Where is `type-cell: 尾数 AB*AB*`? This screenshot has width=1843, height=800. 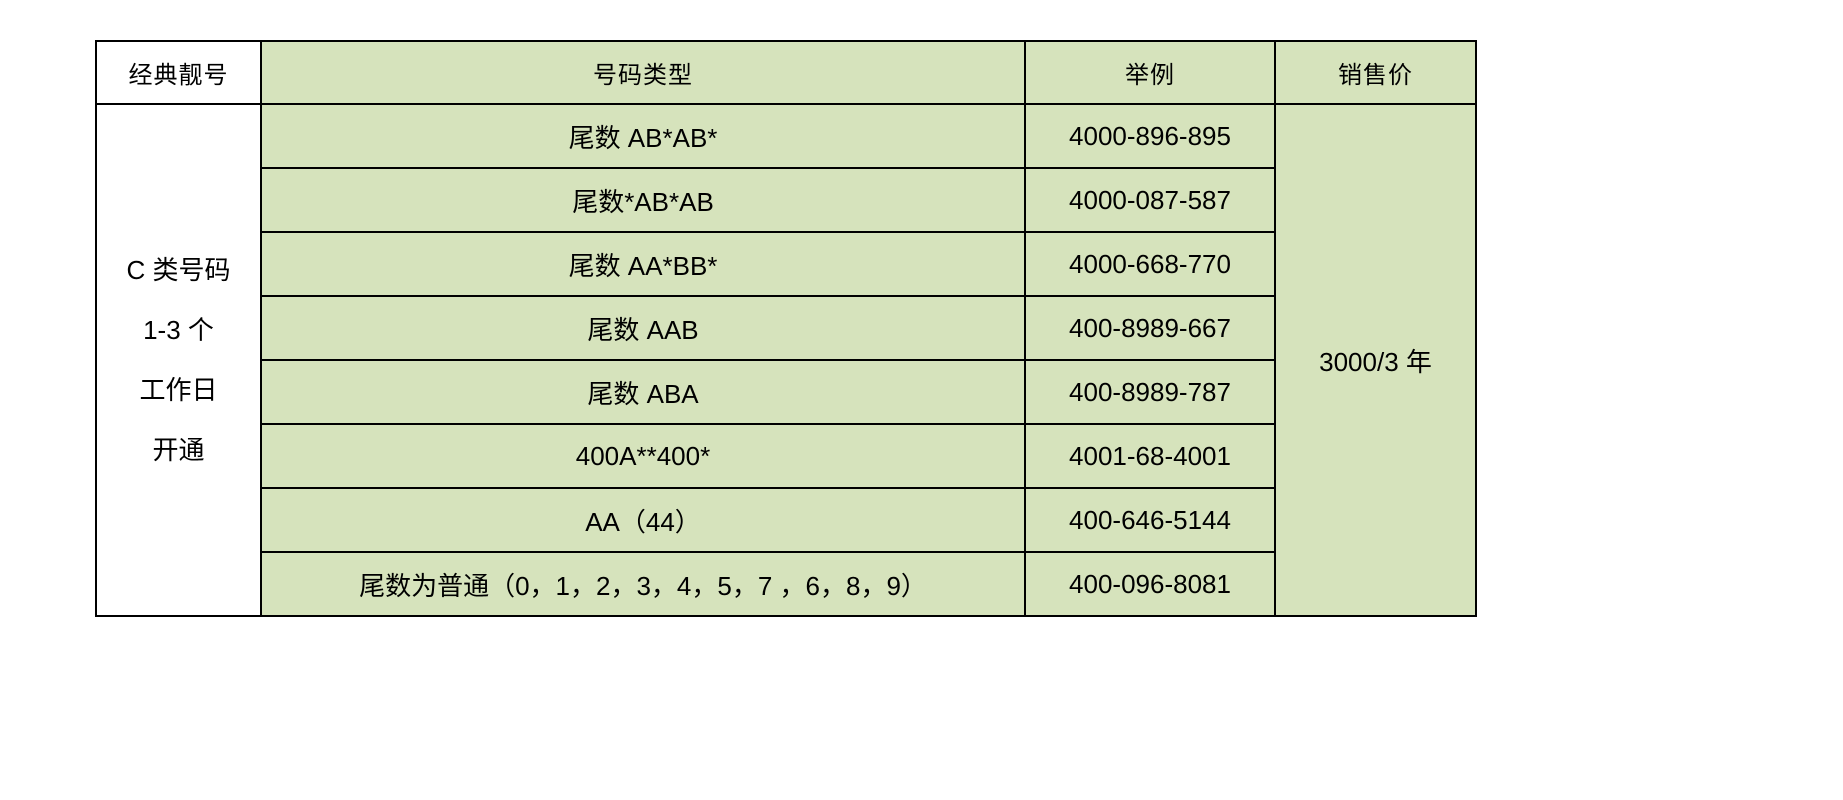 type-cell: 尾数 AB*AB* is located at coordinates (643, 136).